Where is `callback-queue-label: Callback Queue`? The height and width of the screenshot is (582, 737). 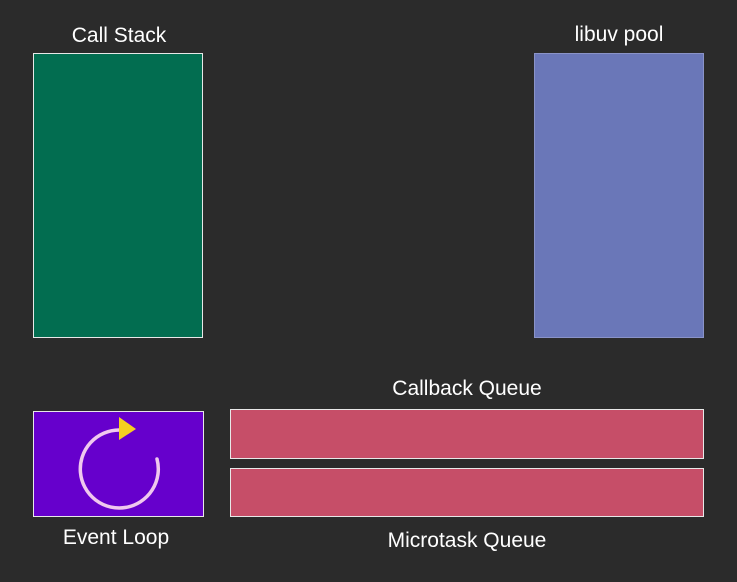 callback-queue-label: Callback Queue is located at coordinates (467, 388).